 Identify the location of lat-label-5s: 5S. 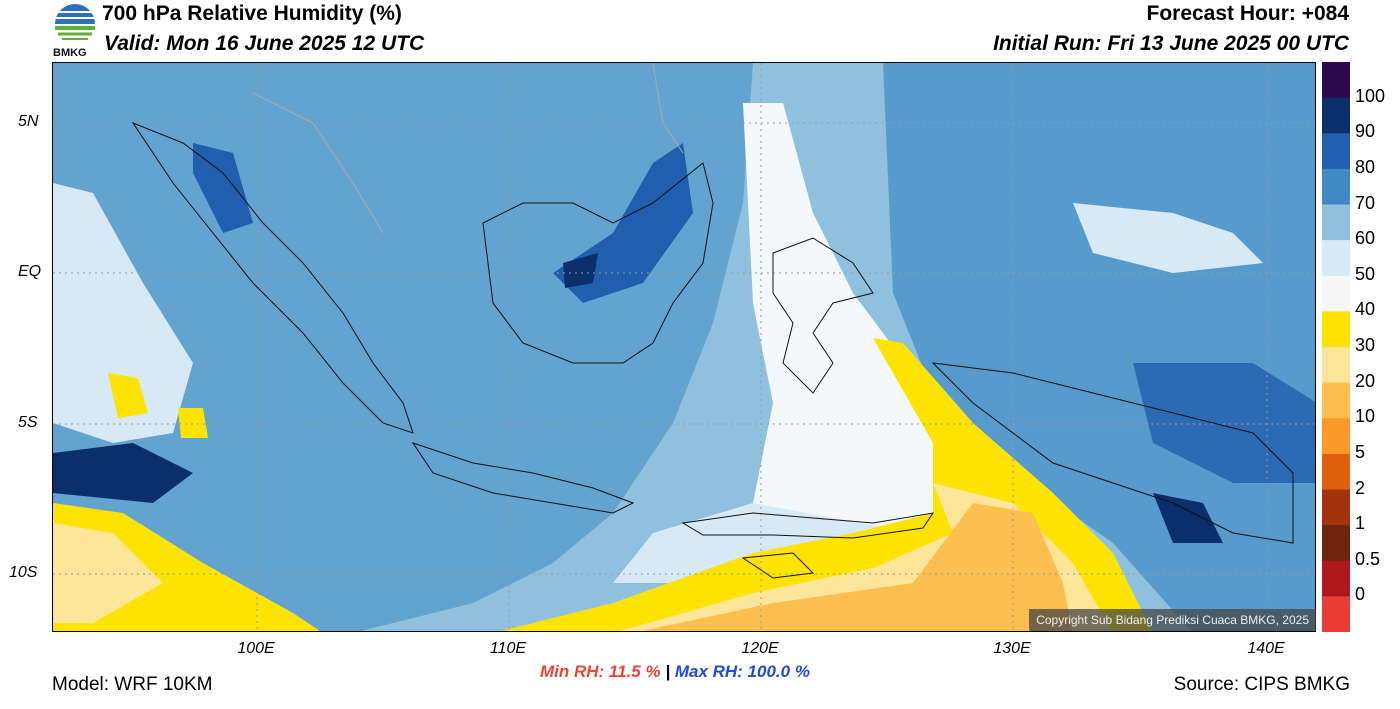
(28, 422).